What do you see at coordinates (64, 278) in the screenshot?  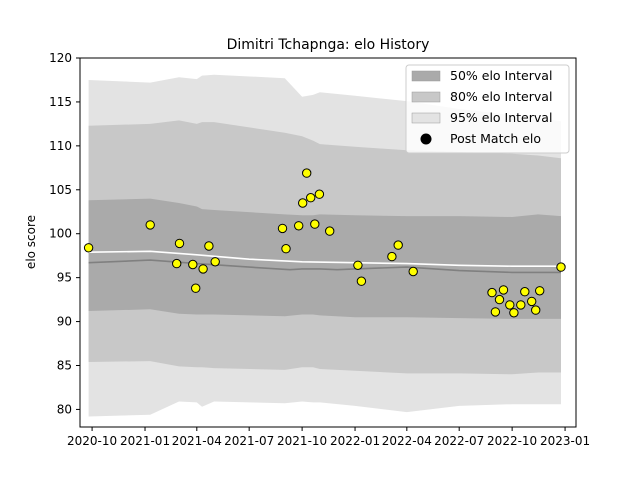 I see `y-tick-label: 95` at bounding box center [64, 278].